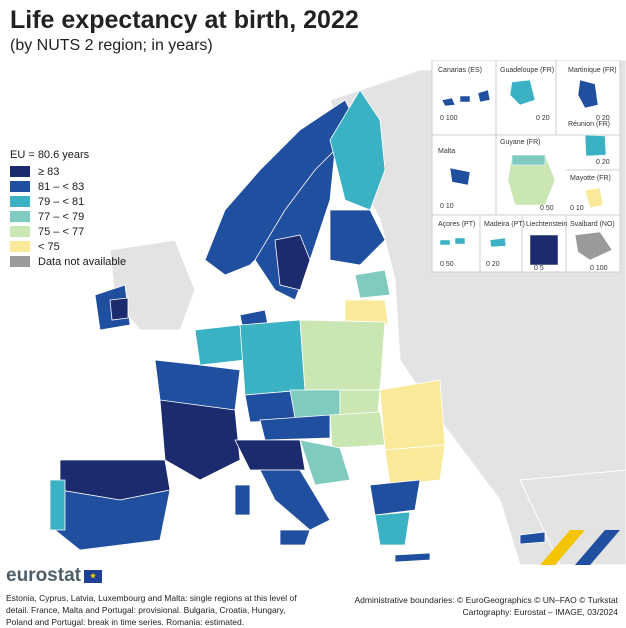 Image resolution: width=626 pixels, height=628 pixels. What do you see at coordinates (61, 201) in the screenshot?
I see `legend-label: 79 – < 81` at bounding box center [61, 201].